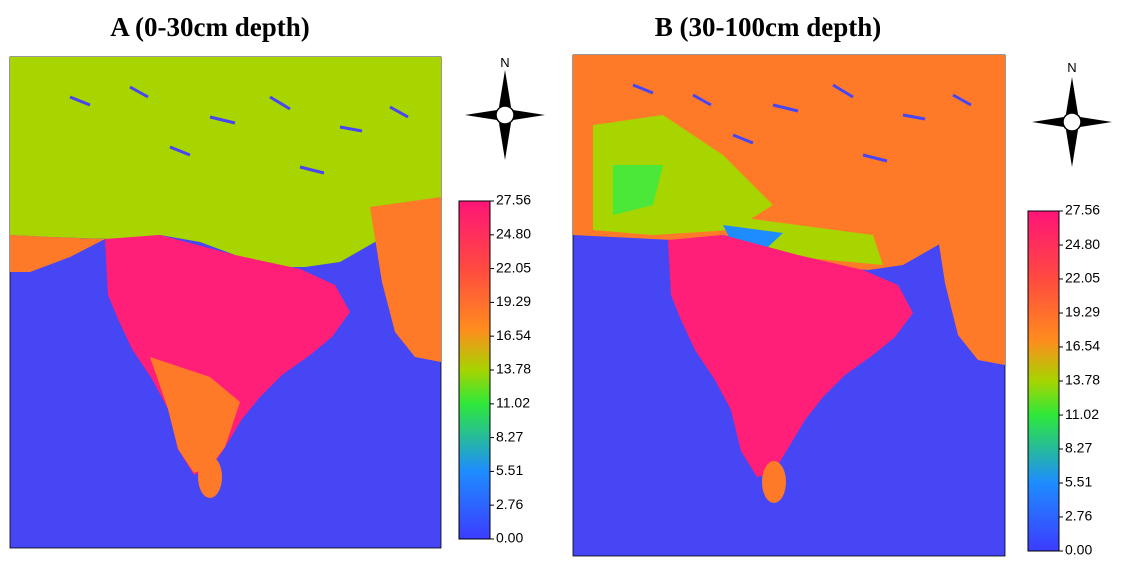 The height and width of the screenshot is (565, 1133). I want to click on panel-title: B (30-100cm depth), so click(768, 27).